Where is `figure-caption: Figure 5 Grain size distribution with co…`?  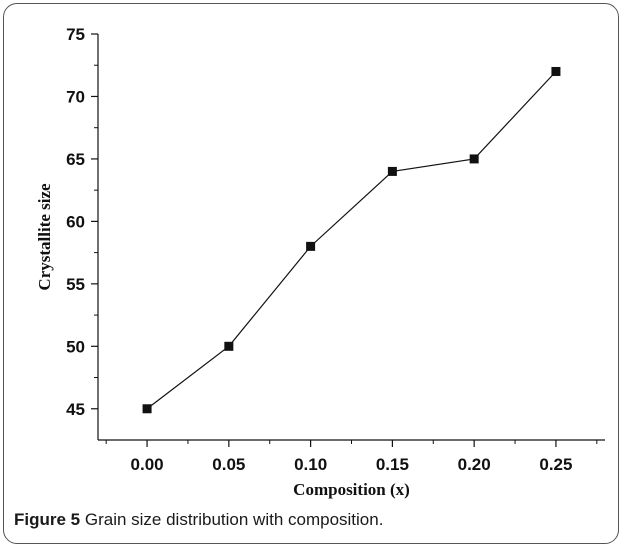 figure-caption: Figure 5 Grain size distribution with co… is located at coordinates (198, 520).